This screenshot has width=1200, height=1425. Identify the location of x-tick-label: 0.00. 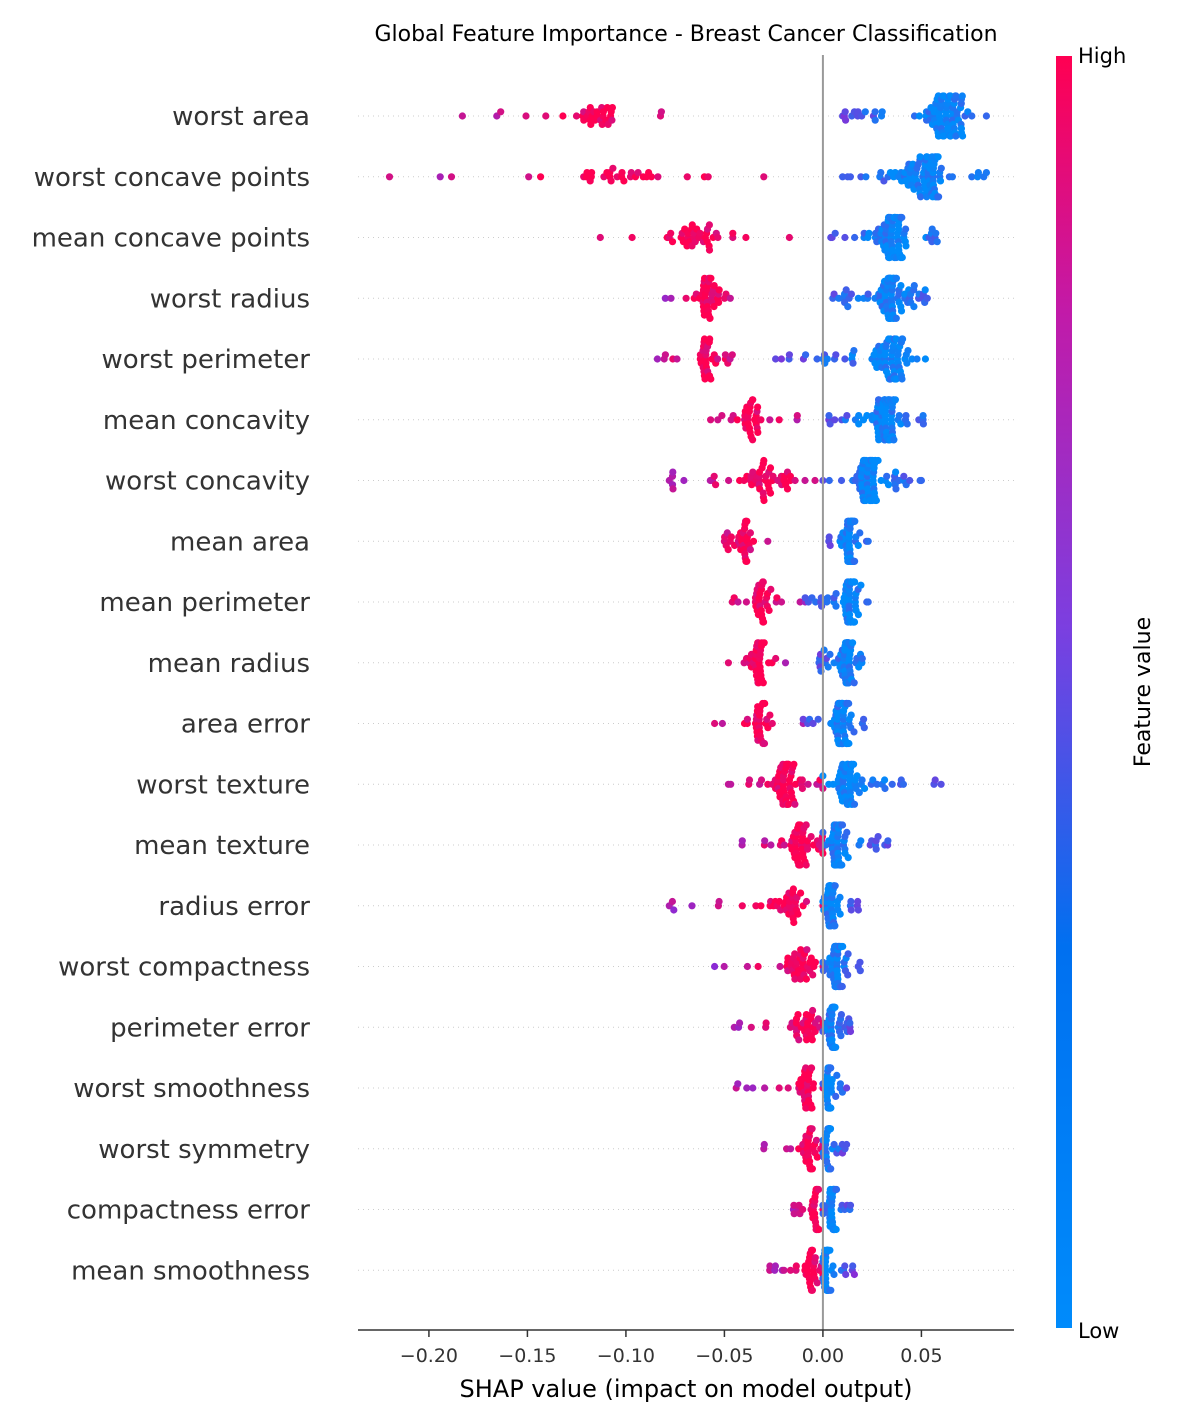
(823, 1356).